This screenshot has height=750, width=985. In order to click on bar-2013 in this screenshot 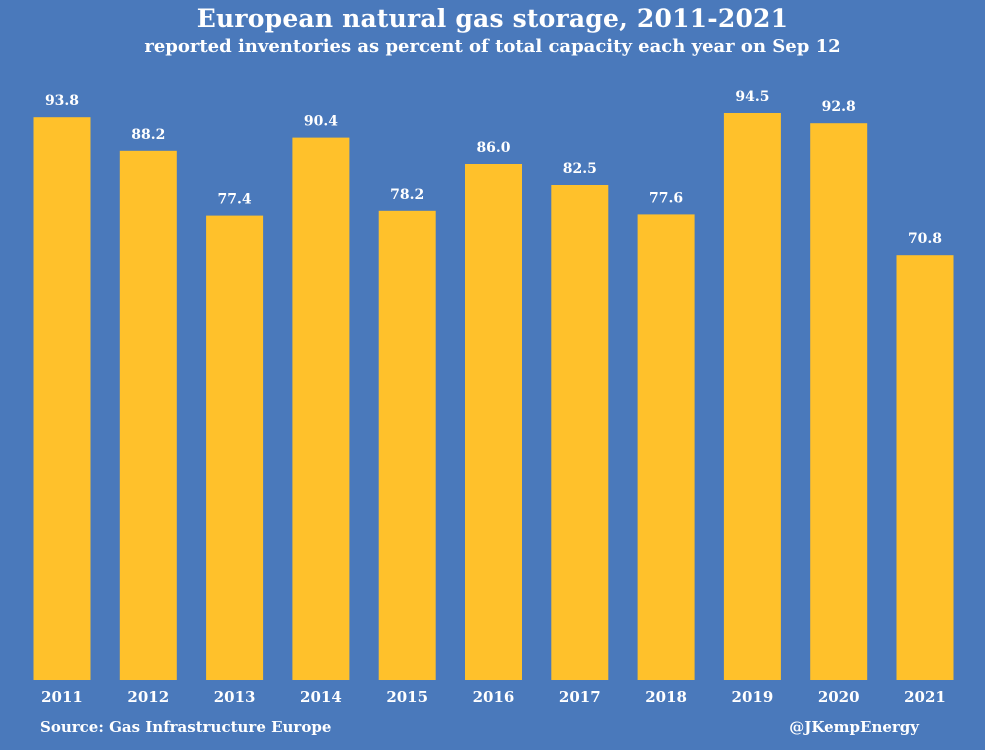, I will do `click(235, 447)`.